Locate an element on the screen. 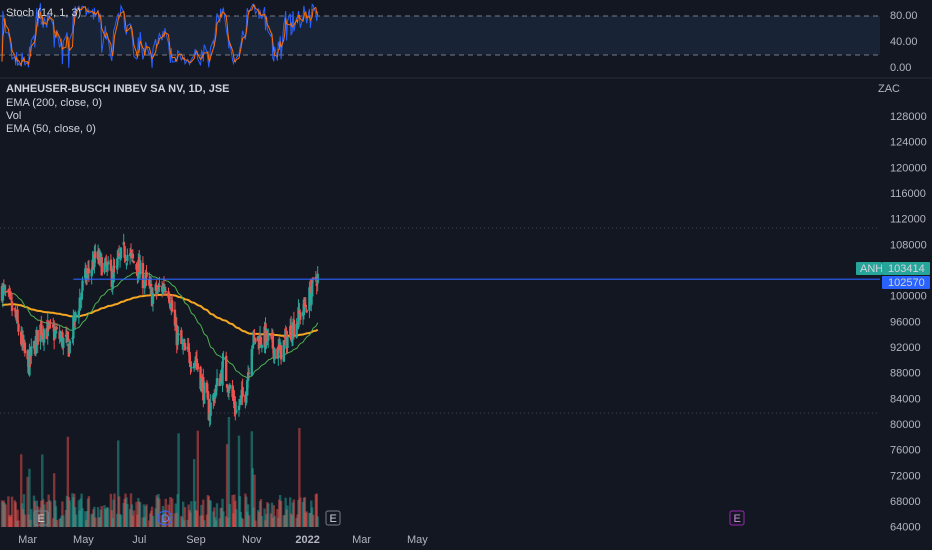 The width and height of the screenshot is (932, 550). stoch-tick-label: 0.00 is located at coordinates (900, 68).